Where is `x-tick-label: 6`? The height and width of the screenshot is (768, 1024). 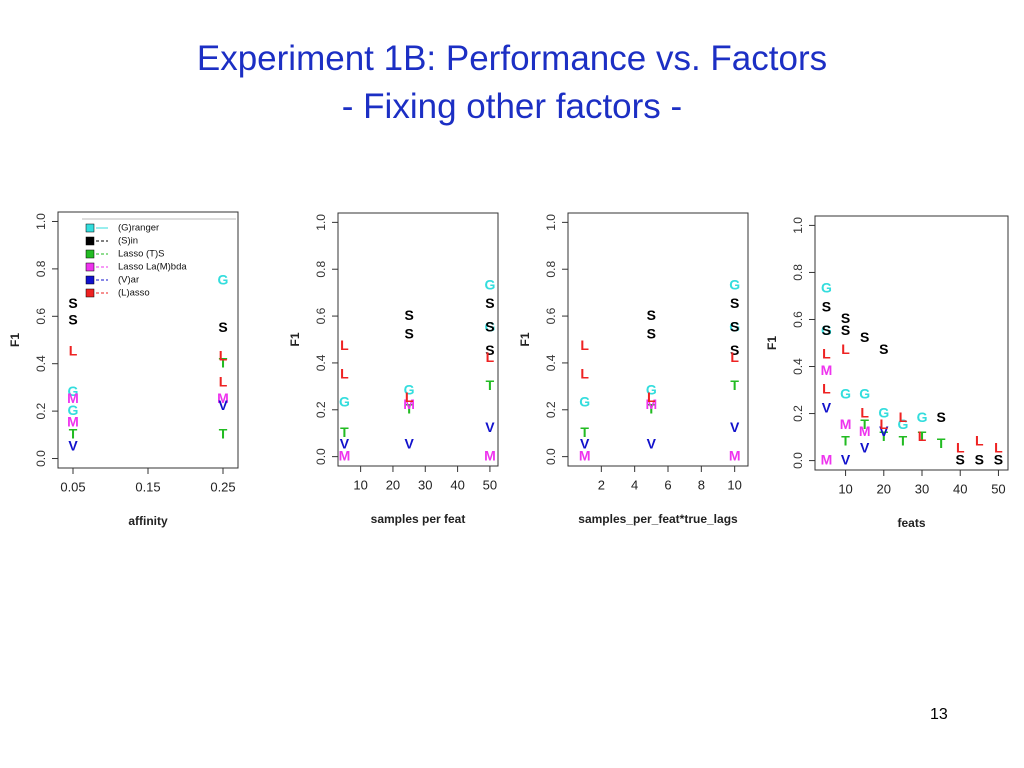 x-tick-label: 6 is located at coordinates (667, 484).